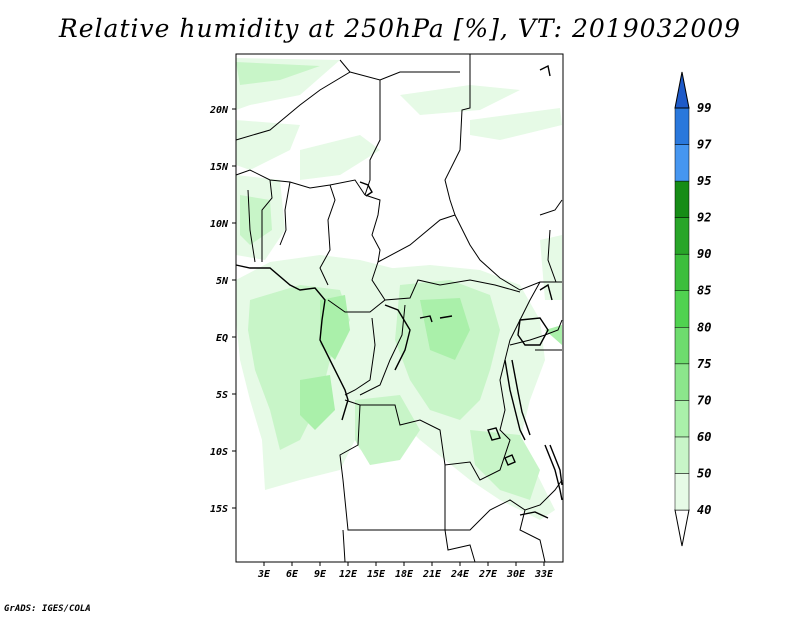  What do you see at coordinates (222, 281) in the screenshot?
I see `lat-label: 5N` at bounding box center [222, 281].